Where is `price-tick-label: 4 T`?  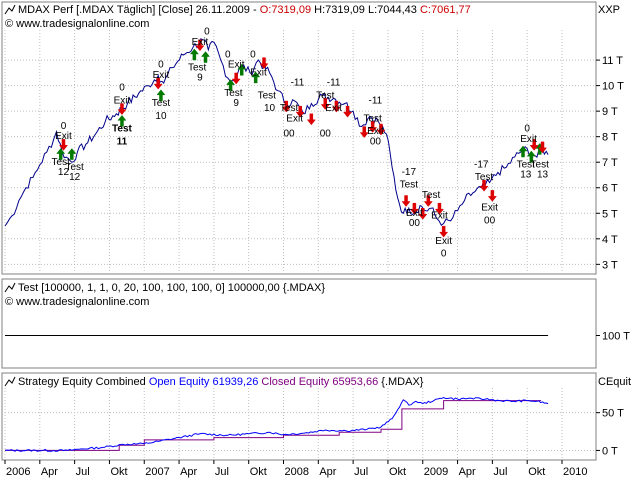
price-tick-label: 4 T is located at coordinates (610, 240).